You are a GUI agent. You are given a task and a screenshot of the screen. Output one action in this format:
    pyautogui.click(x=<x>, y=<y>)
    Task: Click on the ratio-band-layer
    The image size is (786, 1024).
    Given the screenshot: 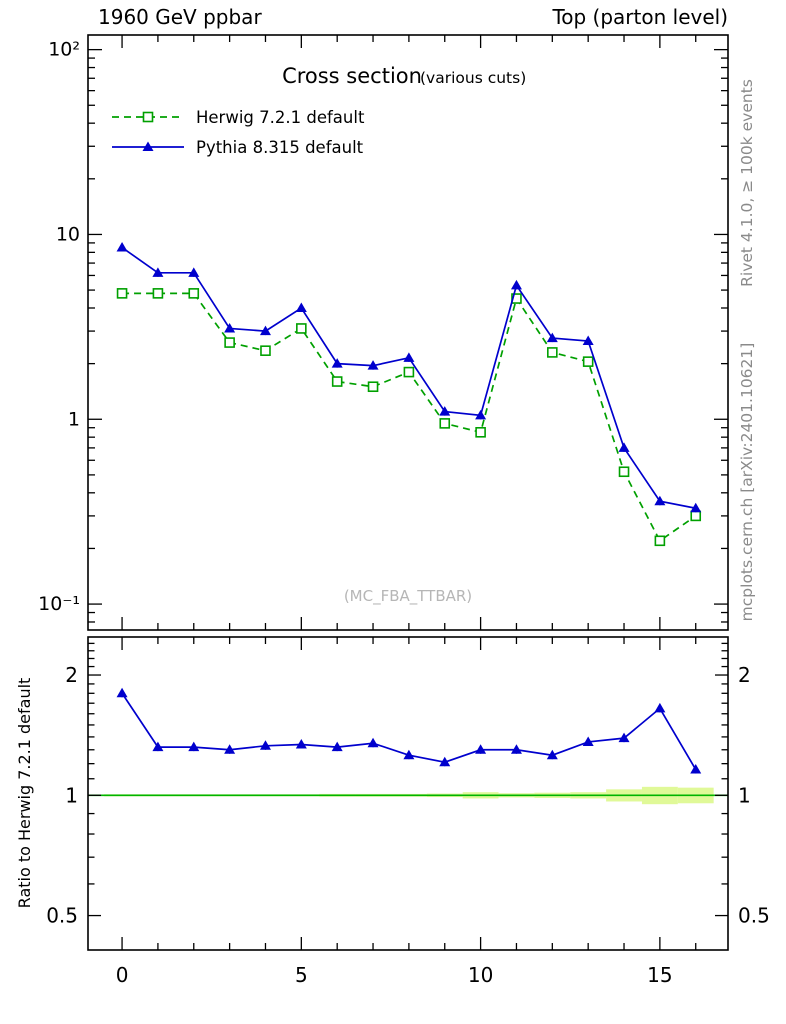 What is the action you would take?
    pyautogui.click(x=408, y=795)
    